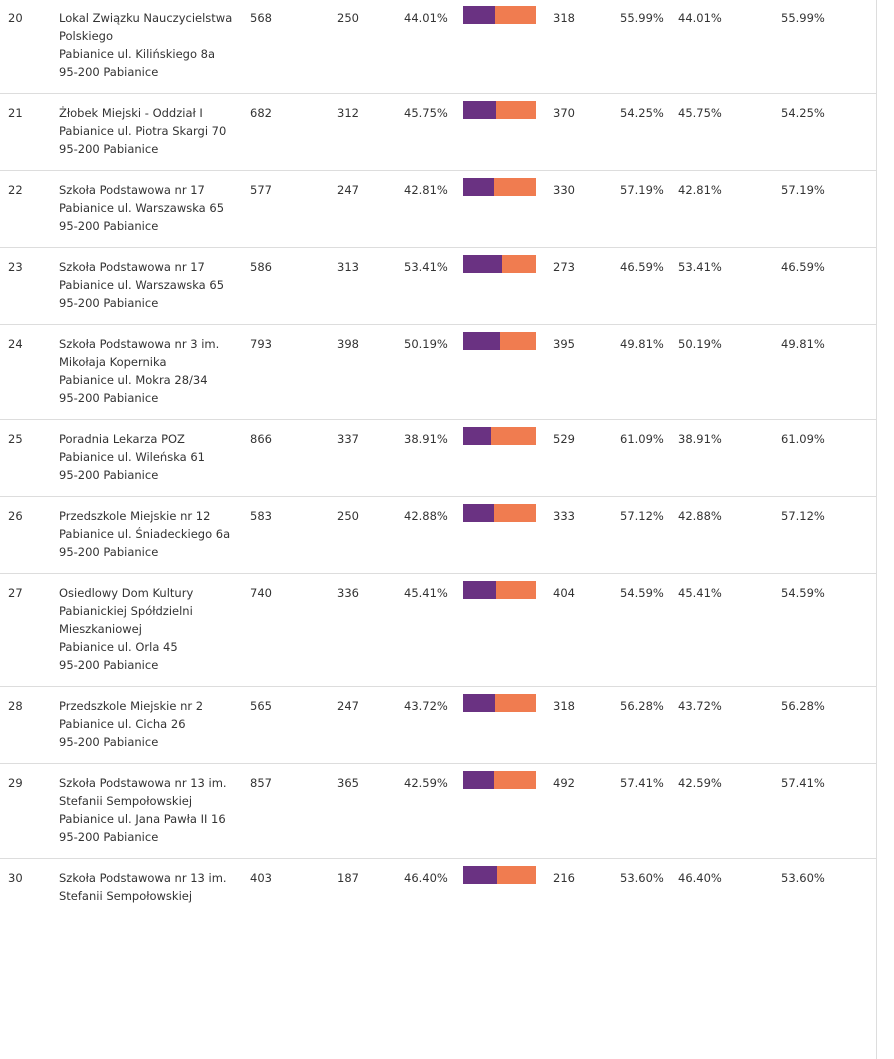  What do you see at coordinates (700, 190) in the screenshot?
I see `option-a-percent-2: 42.81%` at bounding box center [700, 190].